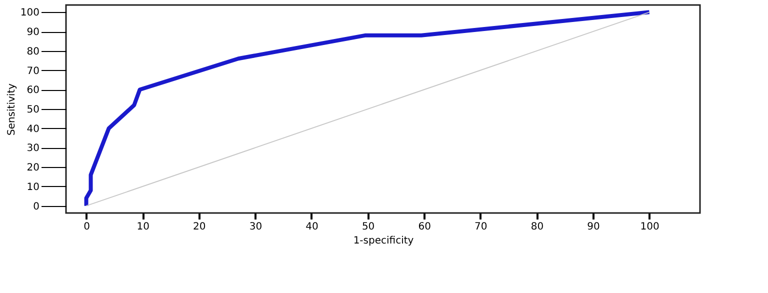 The height and width of the screenshot is (293, 768). What do you see at coordinates (87, 227) in the screenshot?
I see `x-tick-label: 0` at bounding box center [87, 227].